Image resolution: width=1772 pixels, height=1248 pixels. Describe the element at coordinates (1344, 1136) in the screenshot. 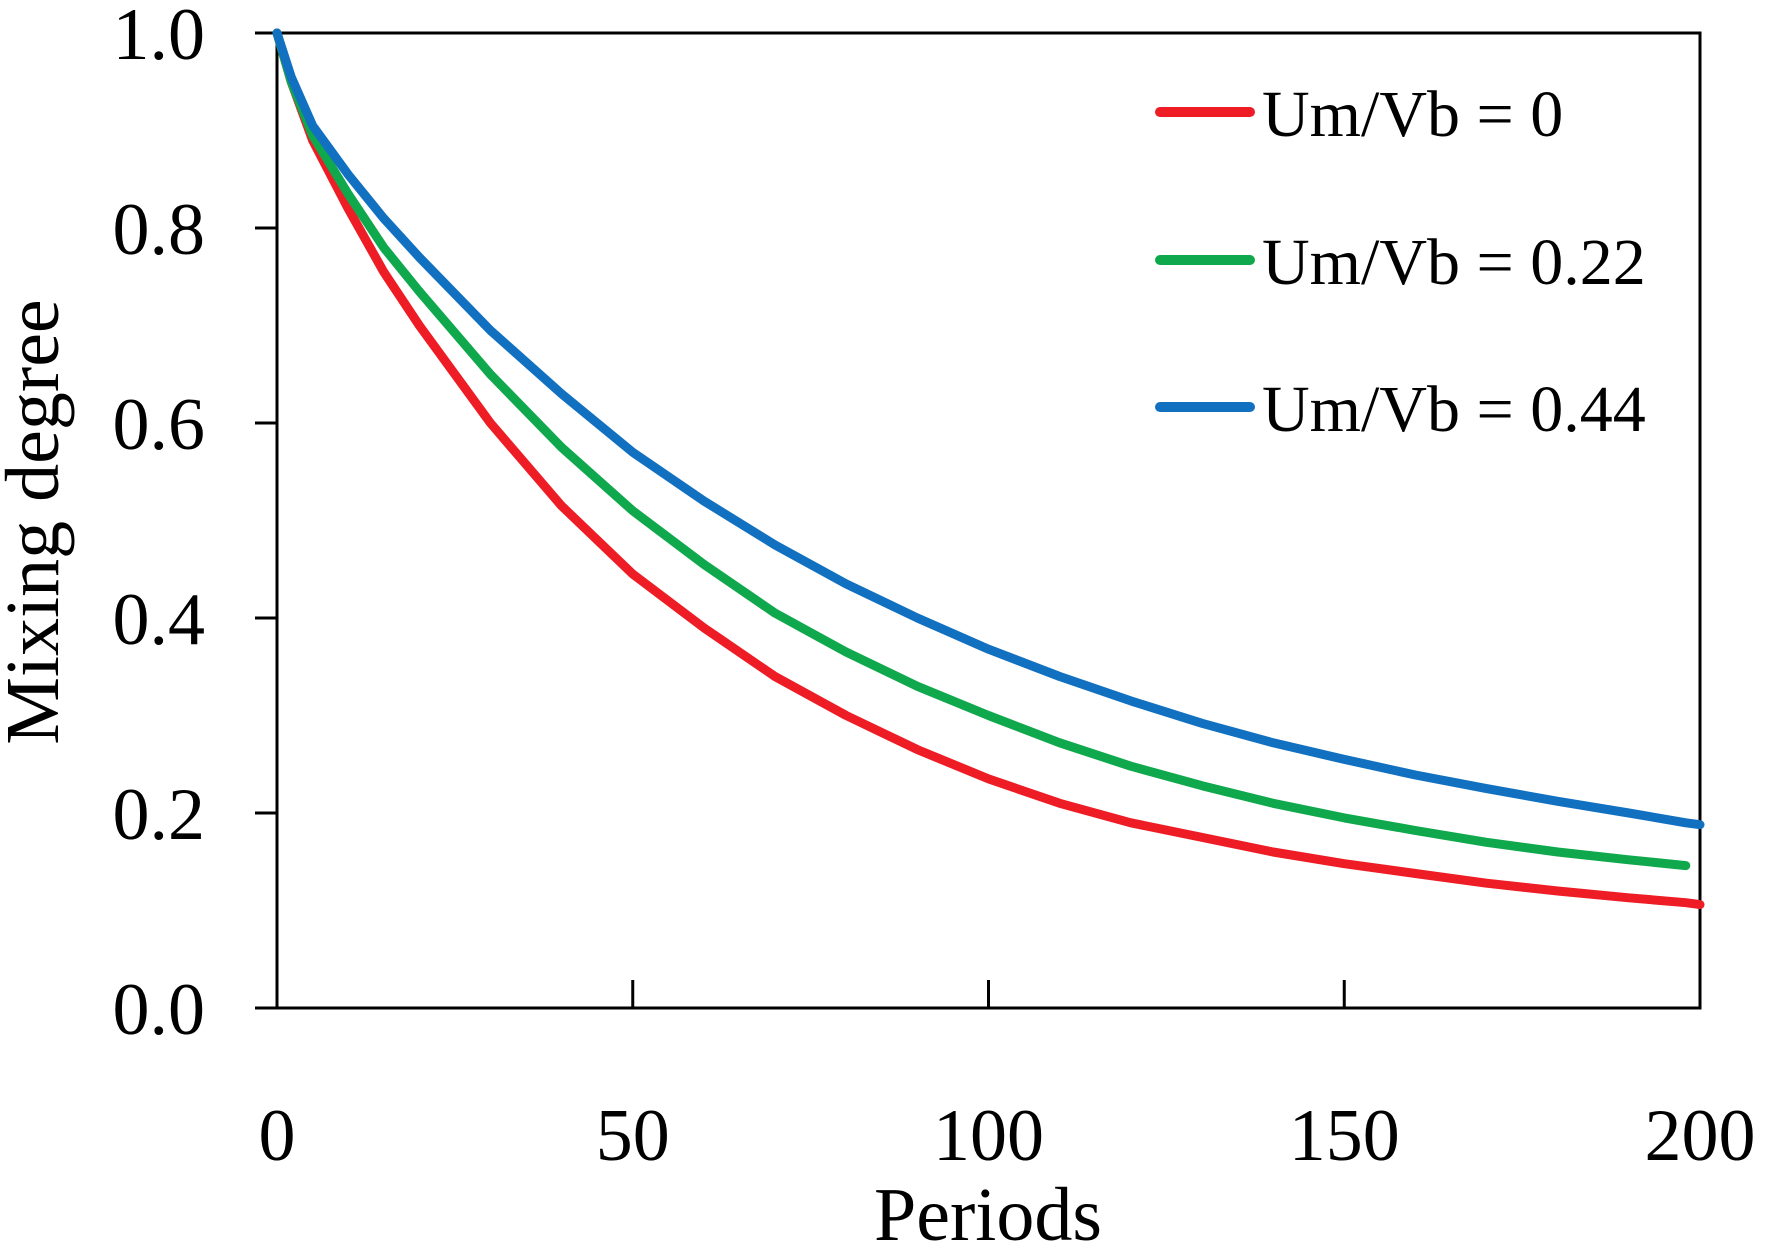

I see `x-tick-label: 150` at that location.